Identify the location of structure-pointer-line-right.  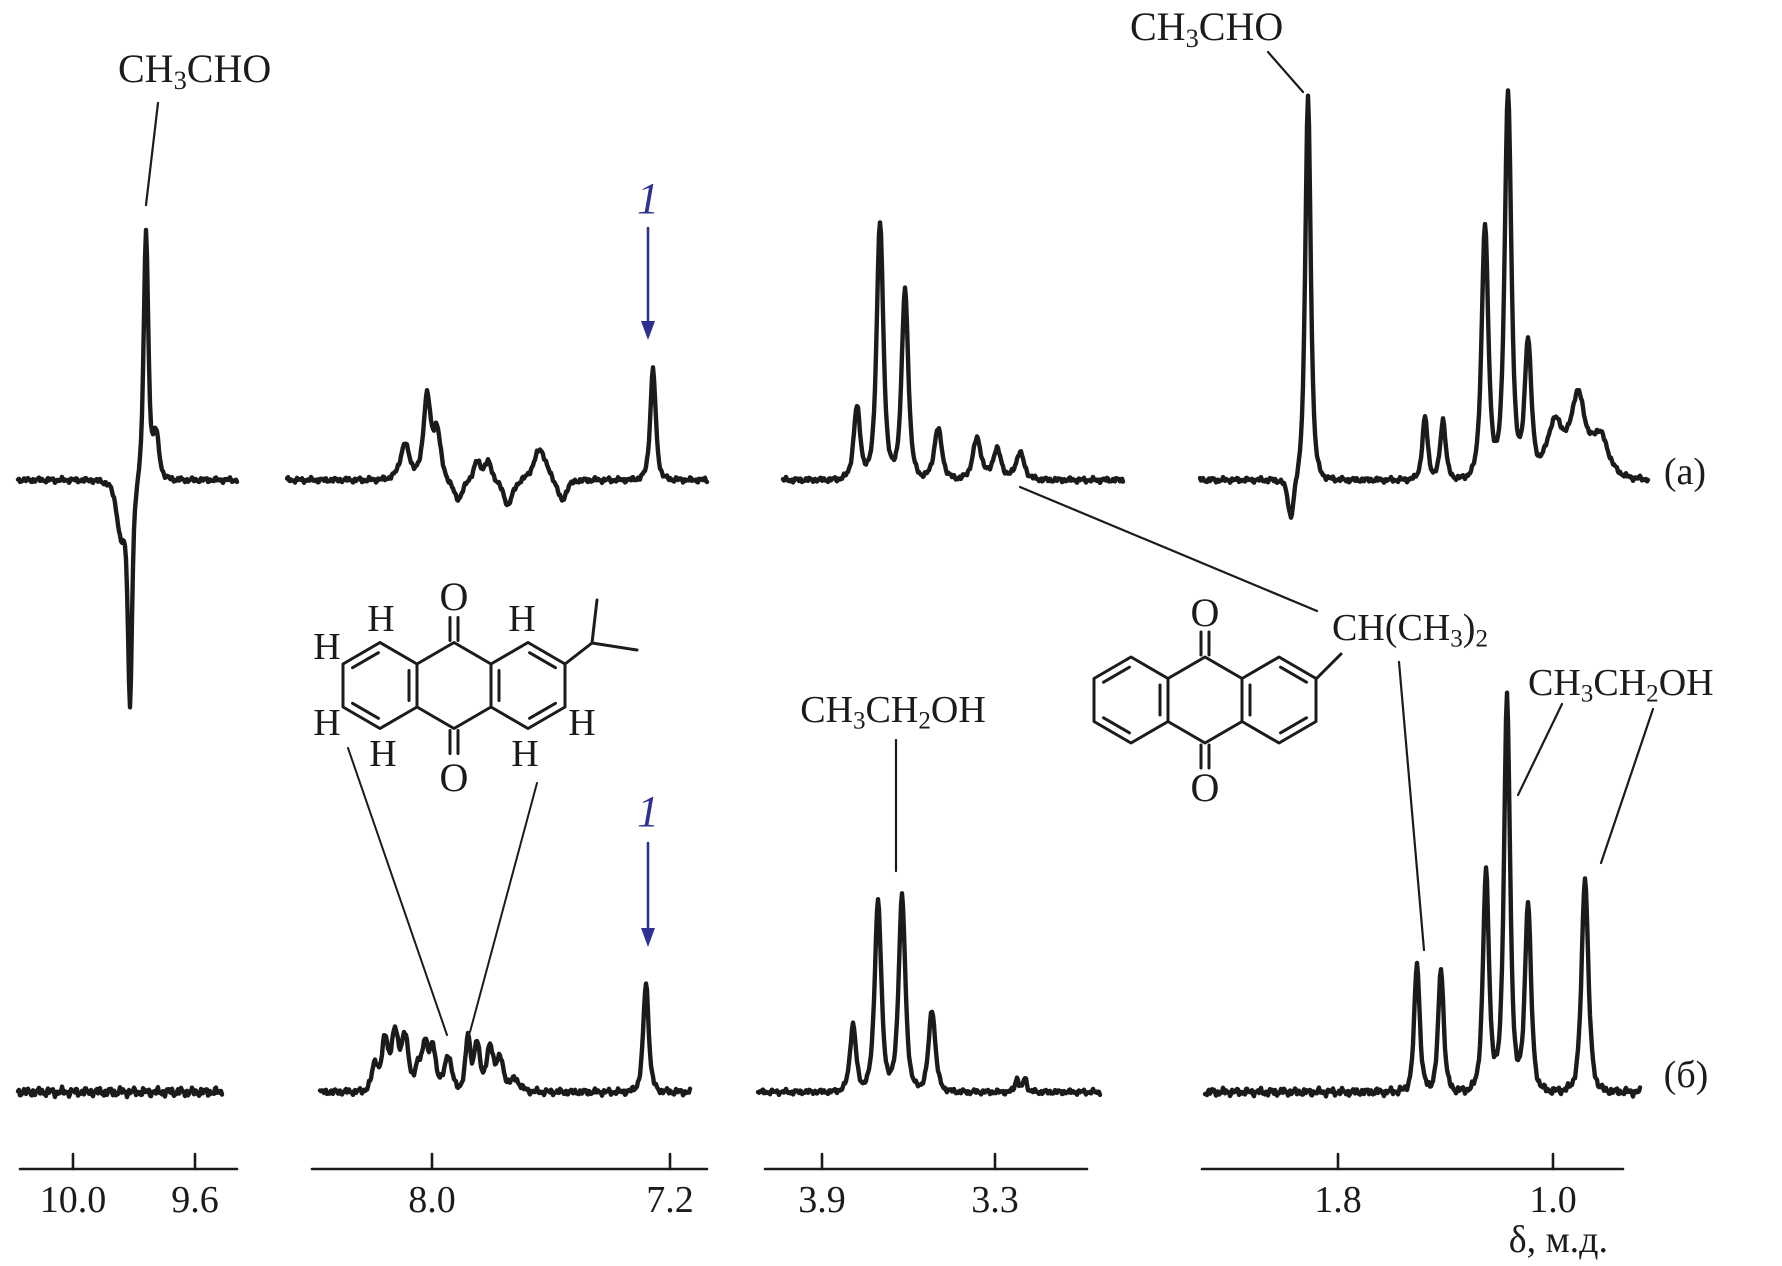
(503, 907).